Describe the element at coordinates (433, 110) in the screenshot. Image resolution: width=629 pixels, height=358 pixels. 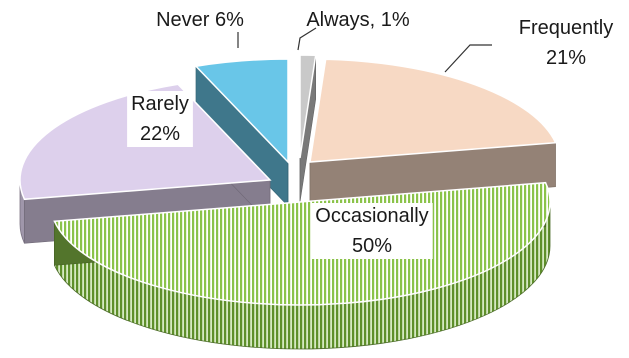
I see `slice-frequently` at that location.